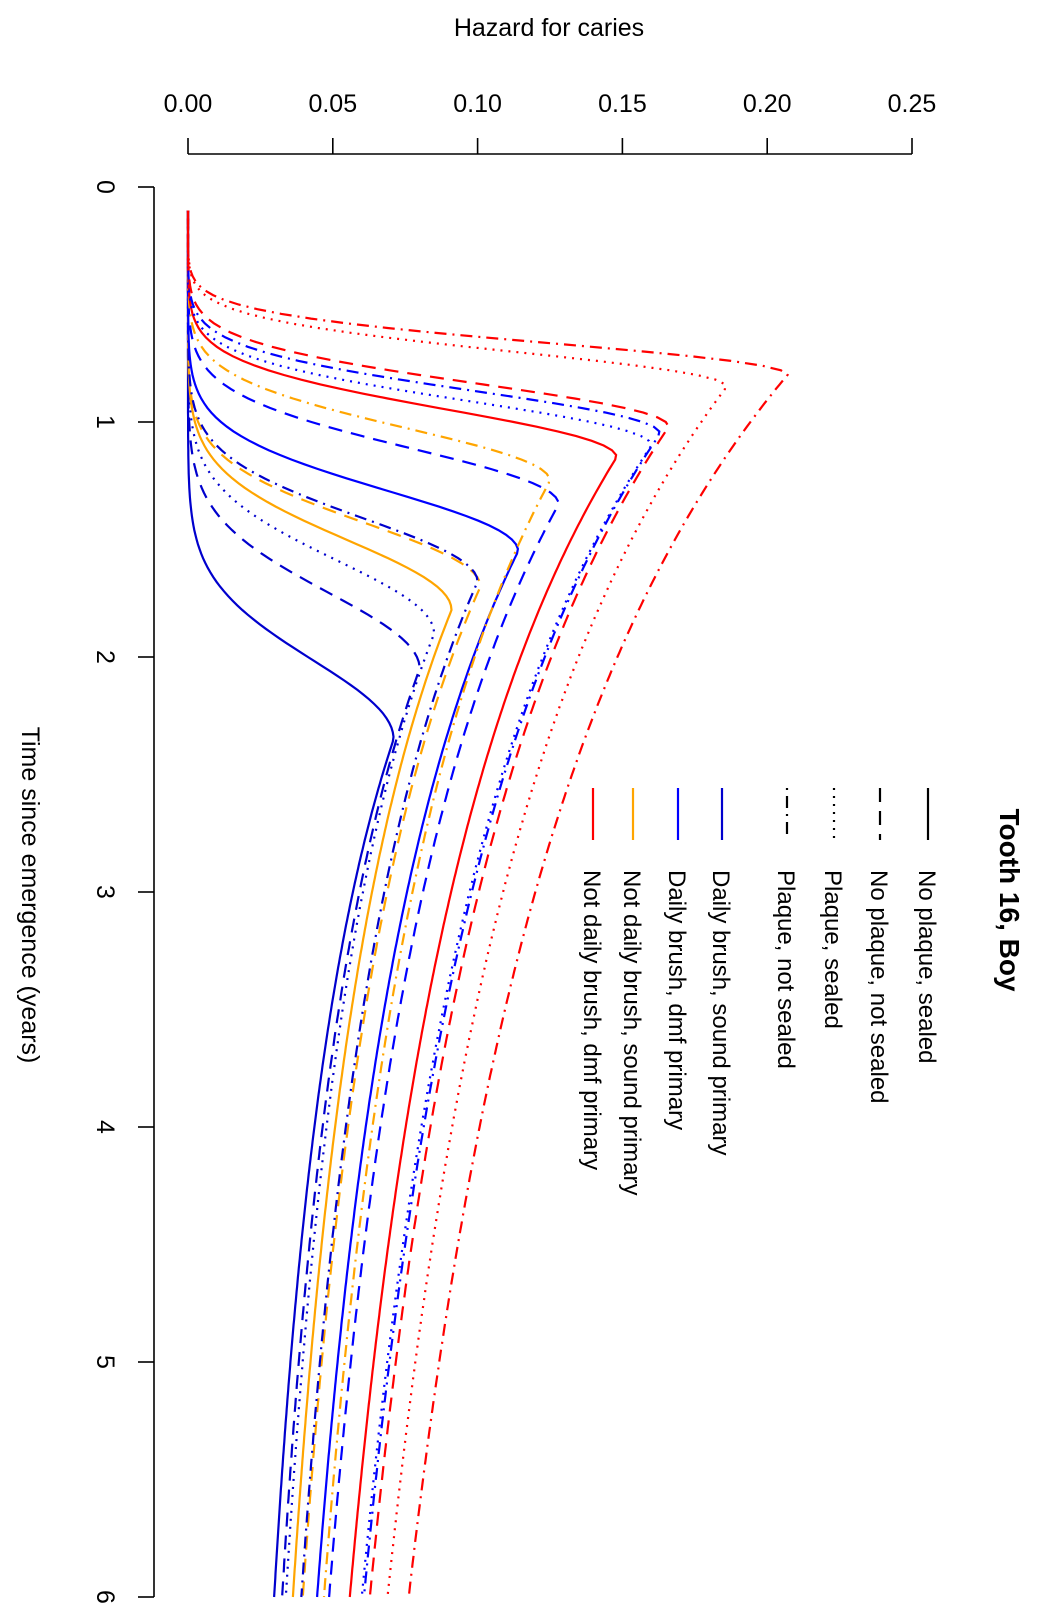 The height and width of the screenshot is (1605, 1064). Describe the element at coordinates (676, 1000) in the screenshot. I see `legend-label: Daily brush, dmf primary` at that location.